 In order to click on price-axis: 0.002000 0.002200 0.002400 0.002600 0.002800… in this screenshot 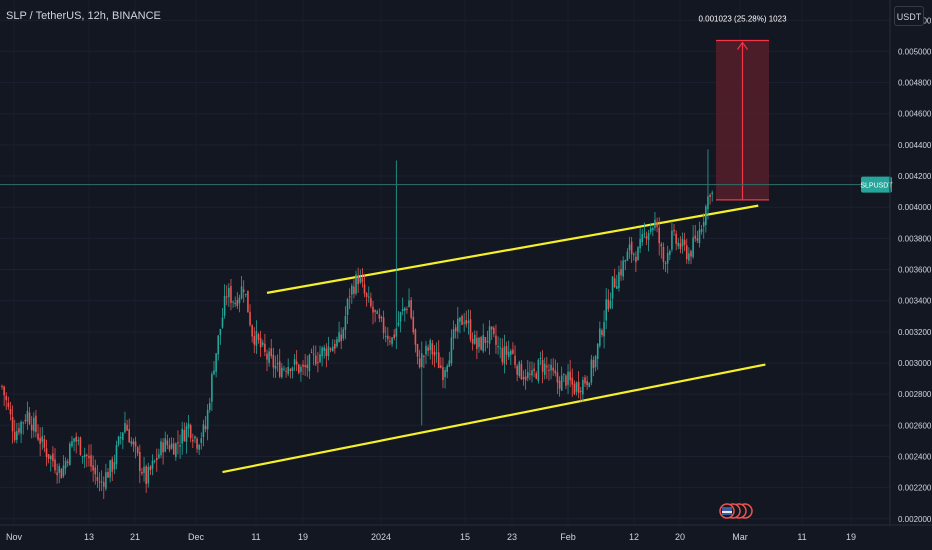, I will do `click(915, 270)`.